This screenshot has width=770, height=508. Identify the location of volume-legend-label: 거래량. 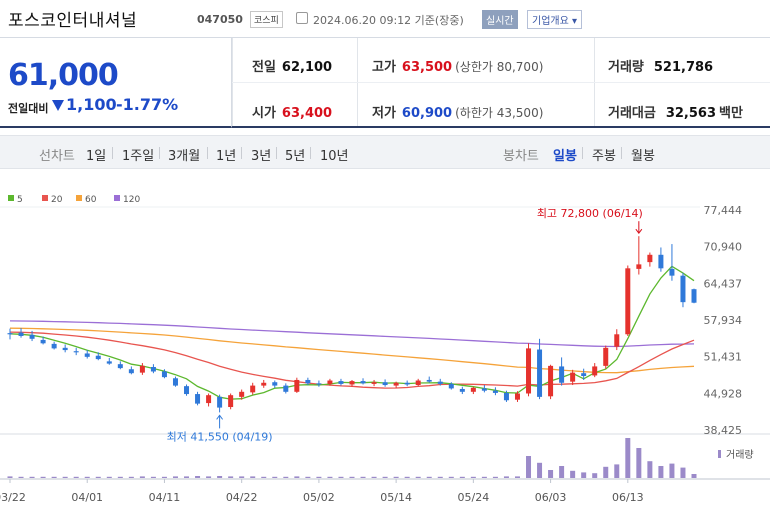
(740, 455).